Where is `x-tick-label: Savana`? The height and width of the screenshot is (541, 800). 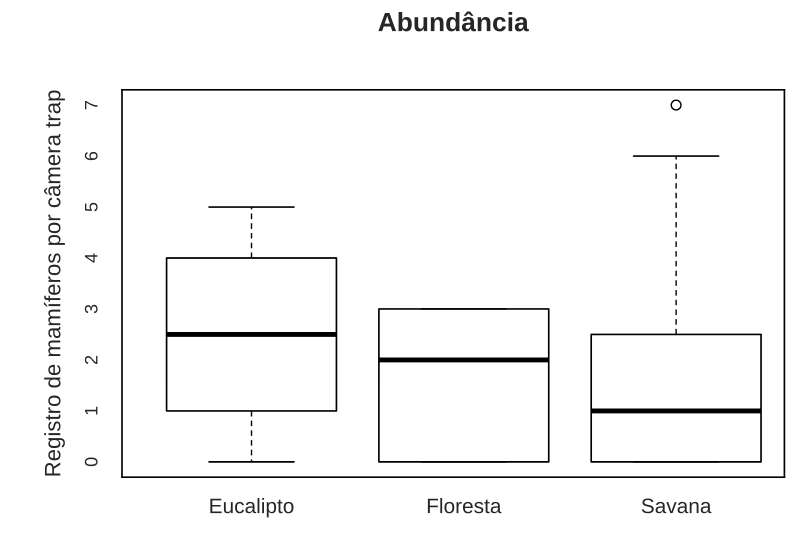 x-tick-label: Savana is located at coordinates (677, 506).